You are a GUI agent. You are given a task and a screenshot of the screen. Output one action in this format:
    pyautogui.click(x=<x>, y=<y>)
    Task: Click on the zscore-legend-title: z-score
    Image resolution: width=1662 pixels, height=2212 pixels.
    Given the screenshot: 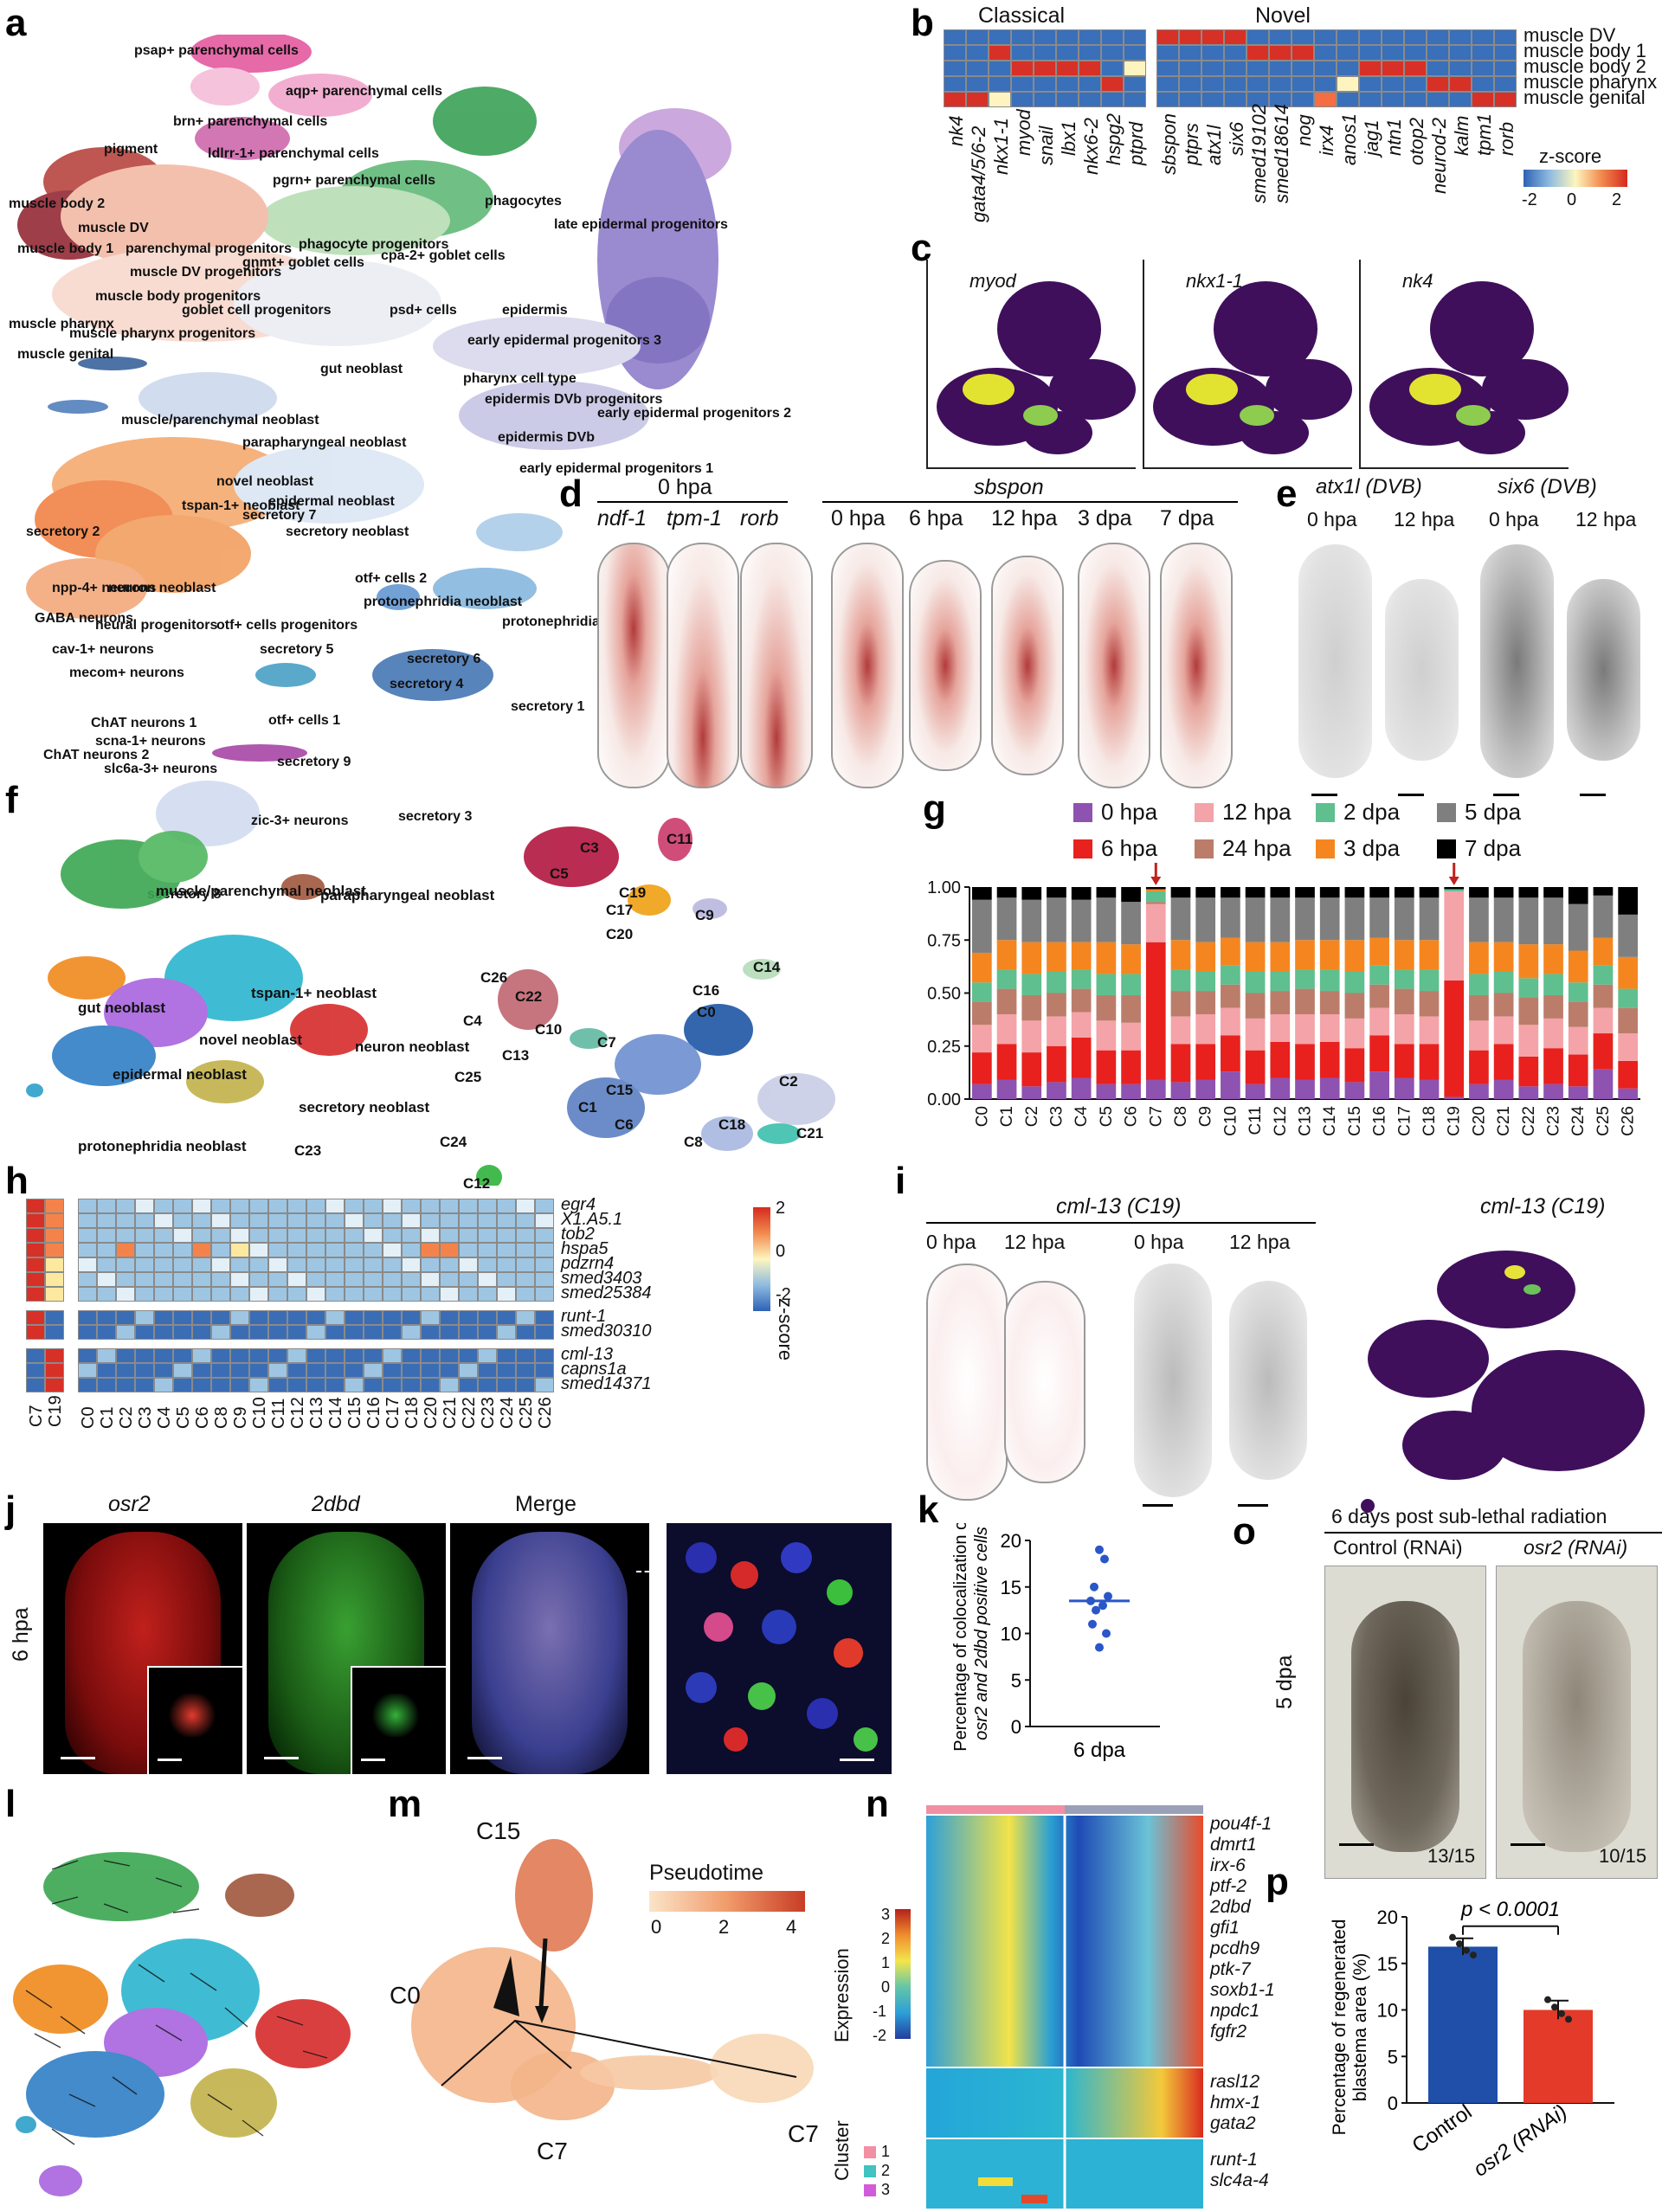 What is the action you would take?
    pyautogui.click(x=1570, y=156)
    